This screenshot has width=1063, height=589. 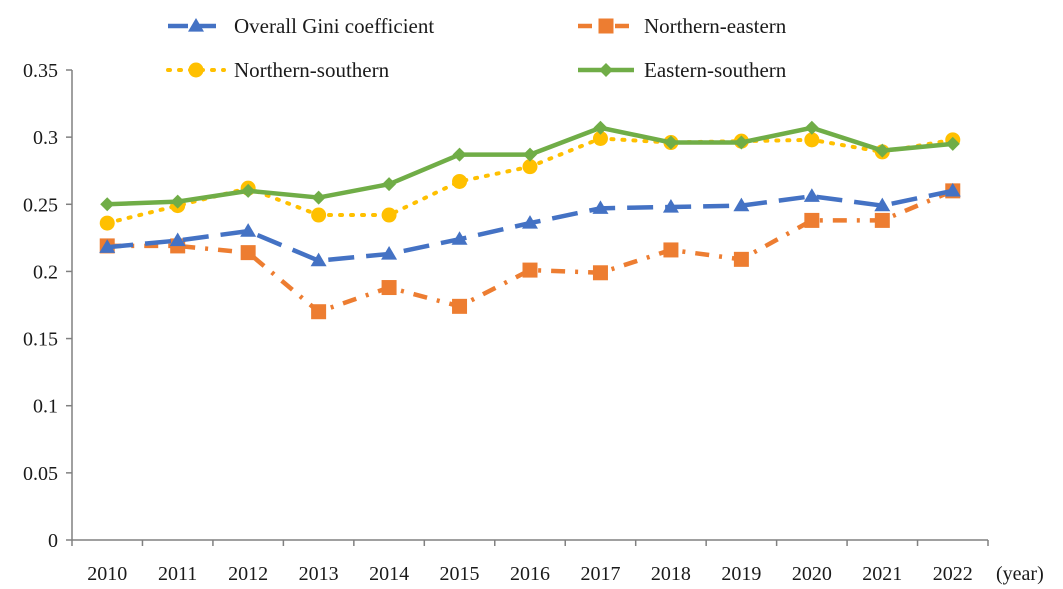 I want to click on legend-label: Eastern-southern, so click(x=715, y=70).